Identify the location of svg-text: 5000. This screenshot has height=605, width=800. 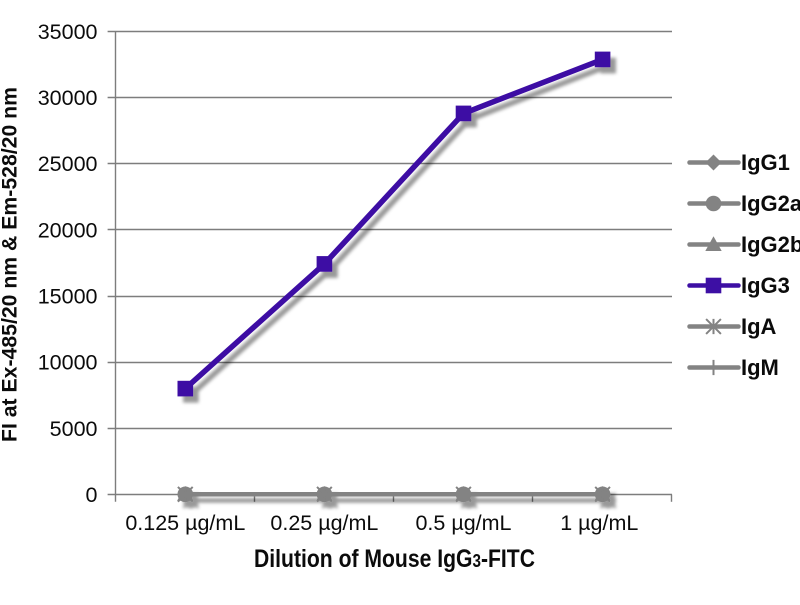
(74, 429).